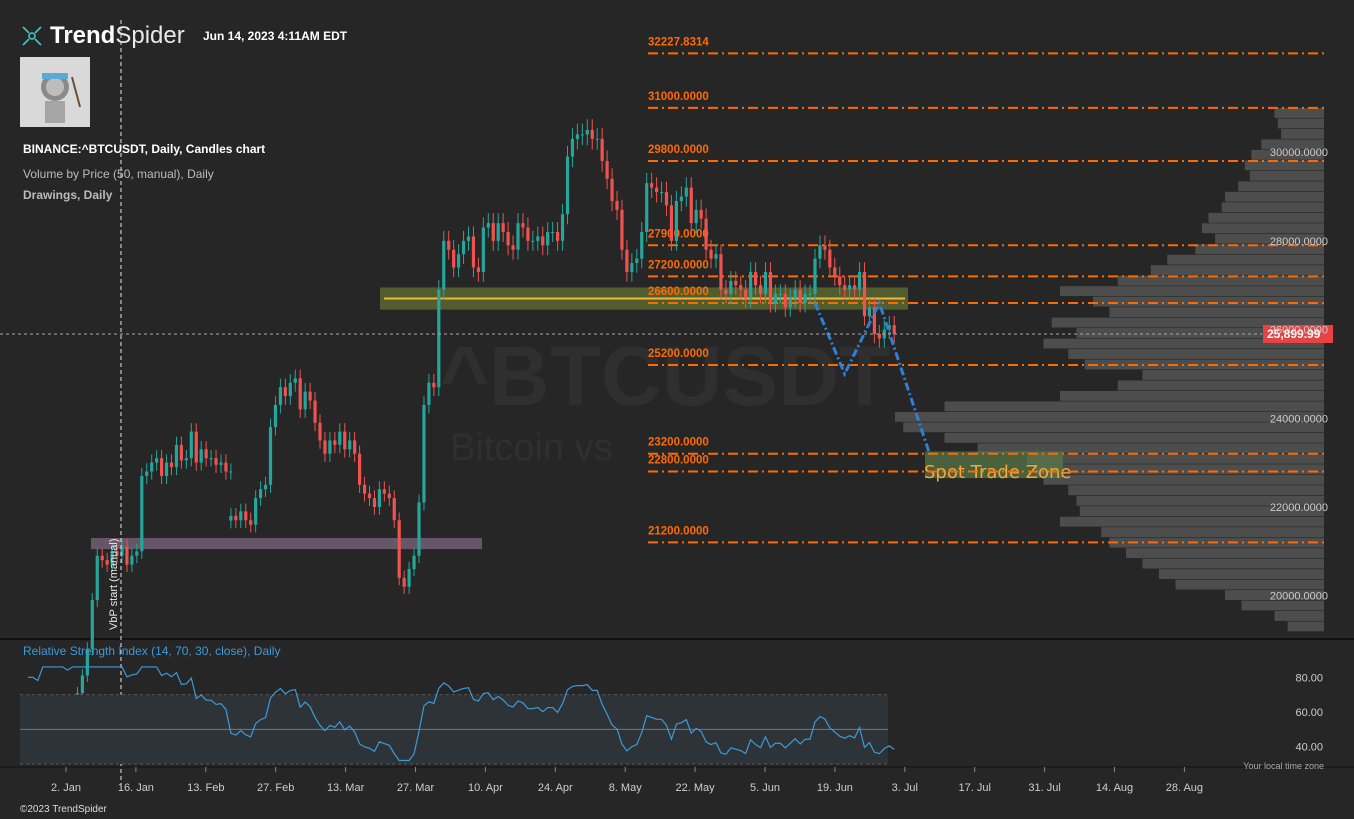  Describe the element at coordinates (114, 584) in the screenshot. I see `vbp-start-label: VbP start (manual)` at that location.